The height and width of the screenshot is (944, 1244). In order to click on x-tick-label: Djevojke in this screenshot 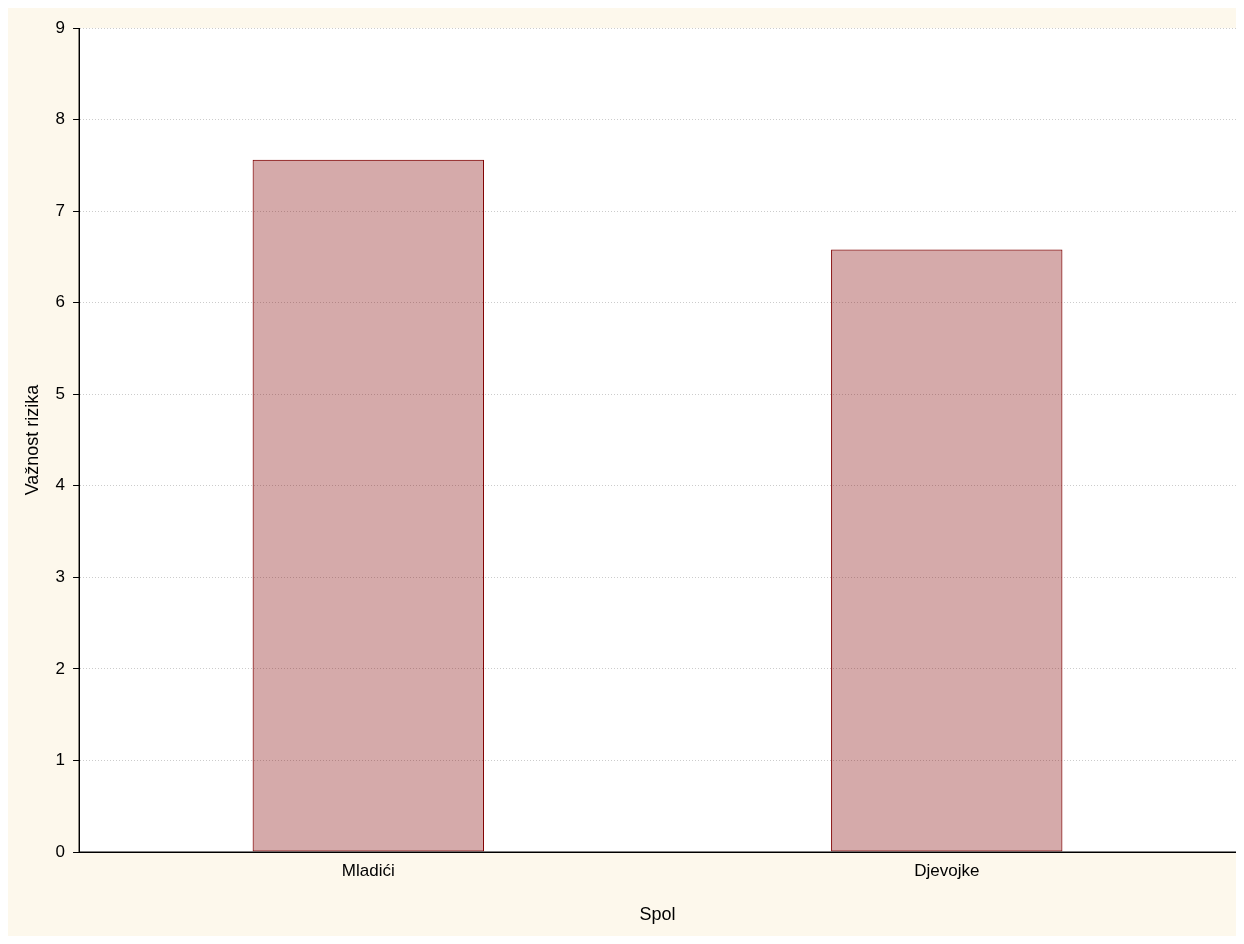, I will do `click(947, 870)`.